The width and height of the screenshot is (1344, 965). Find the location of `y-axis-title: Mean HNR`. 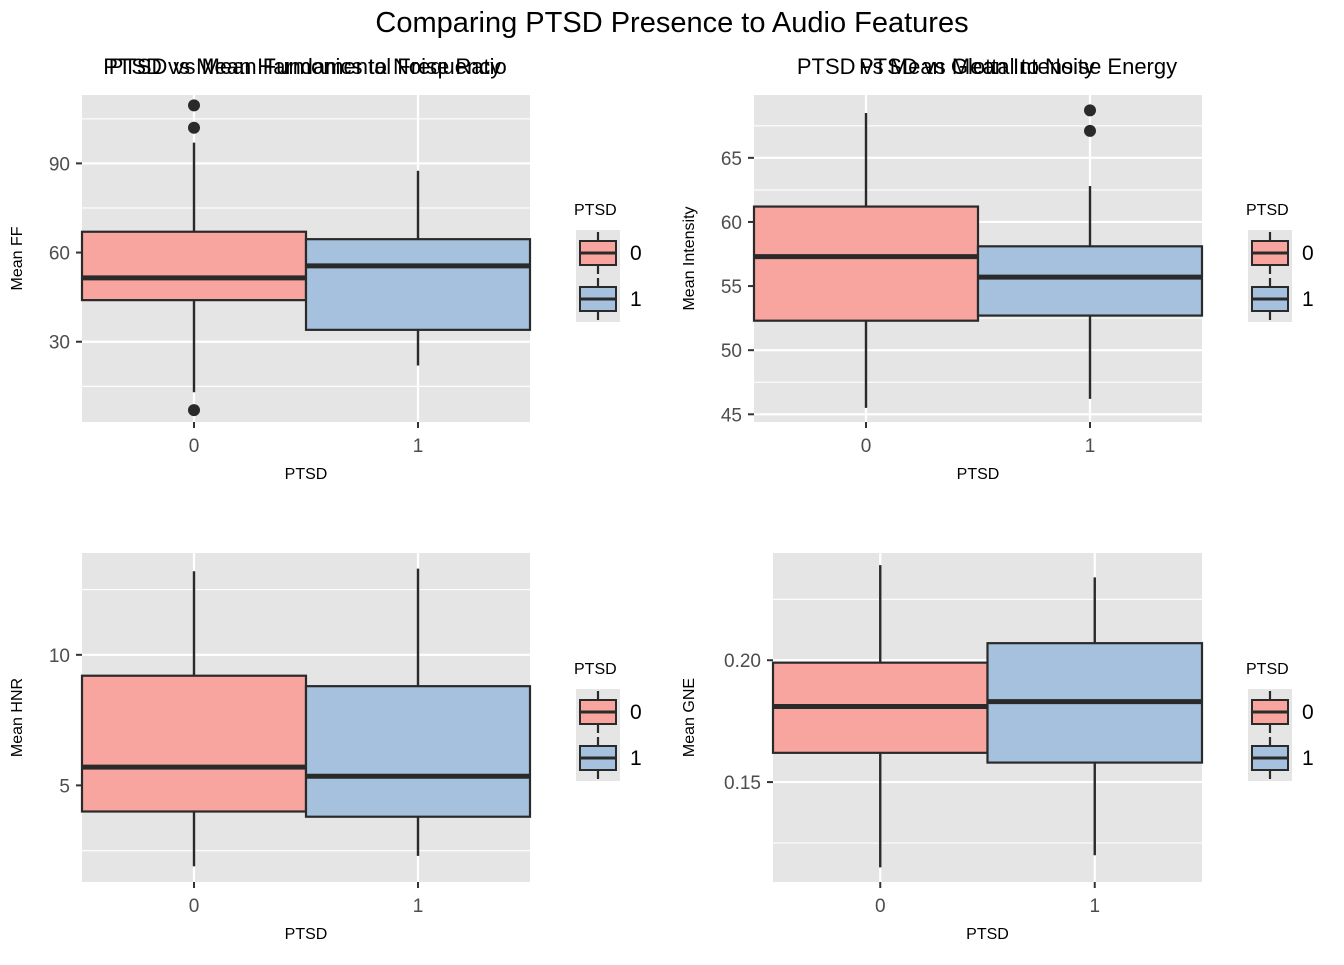

y-axis-title: Mean HNR is located at coordinates (17, 717).